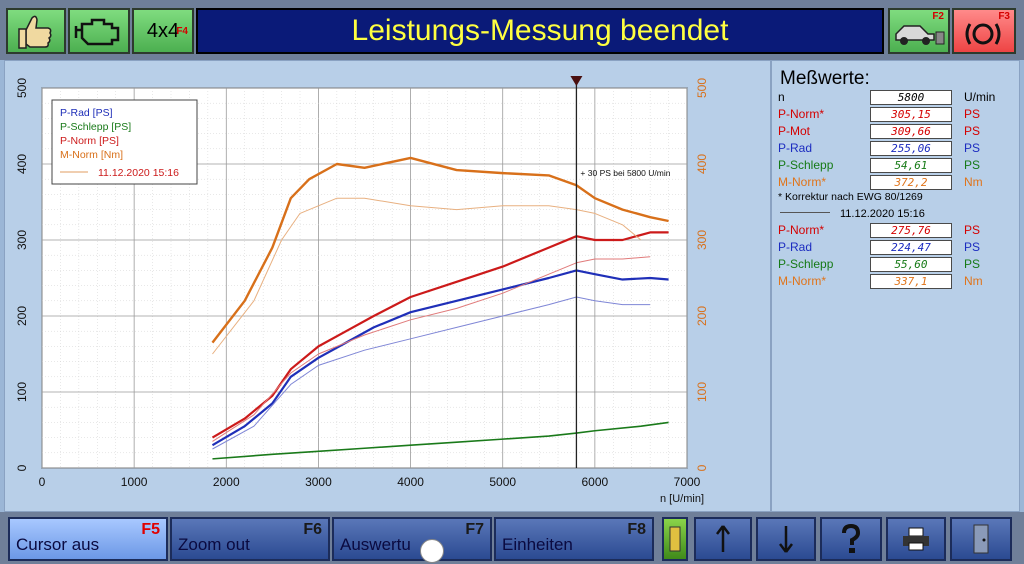 This screenshot has width=1024, height=564. Describe the element at coordinates (911, 247) in the screenshot. I see `value-field: 224,47` at that location.